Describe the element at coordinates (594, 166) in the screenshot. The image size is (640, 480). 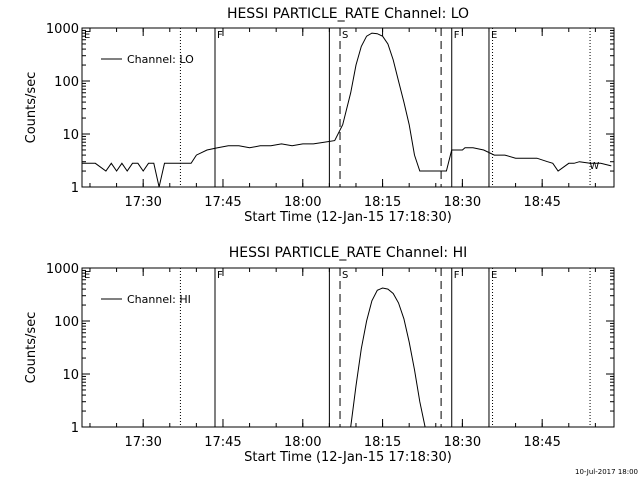
I see `chart-annotation: W` at that location.